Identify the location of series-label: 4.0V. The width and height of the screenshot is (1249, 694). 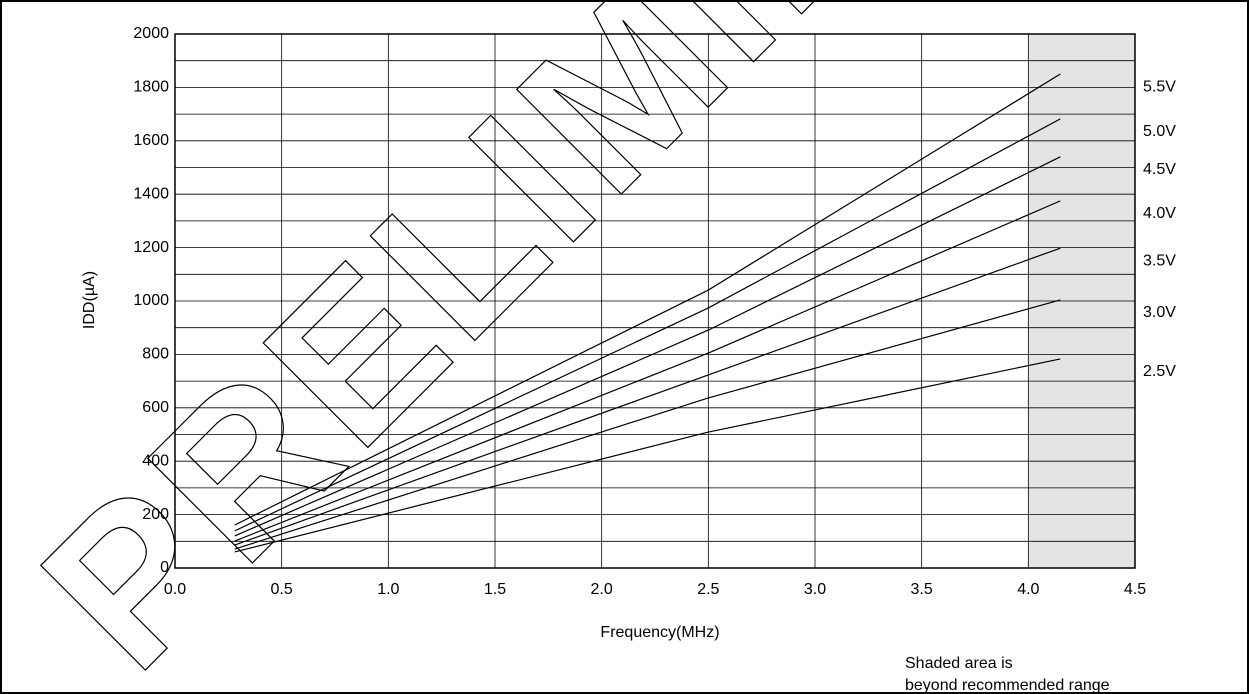
(1159, 213).